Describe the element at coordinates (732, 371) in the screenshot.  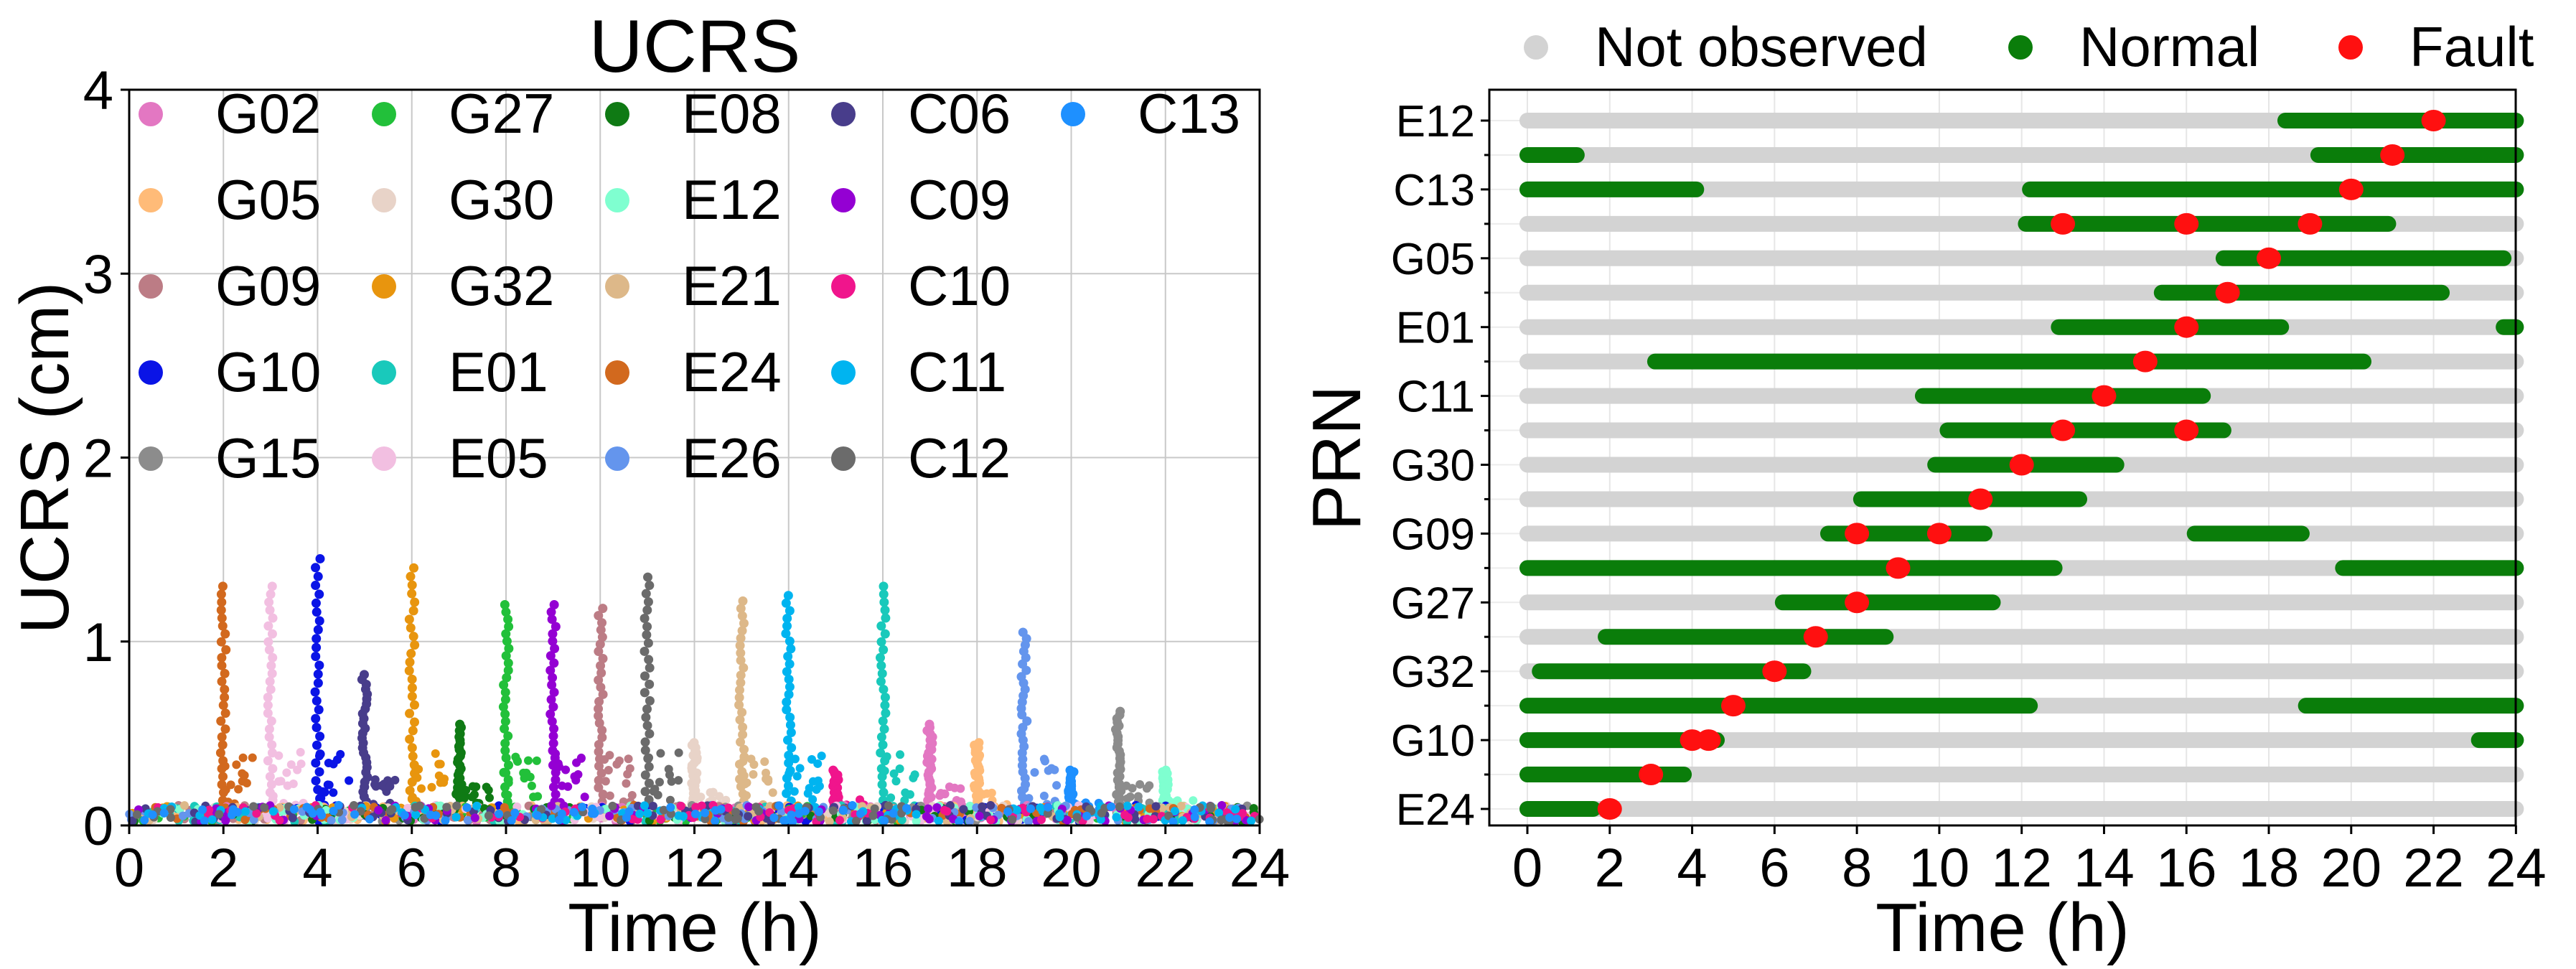
I see `ucrs-legend-label: E24` at that location.